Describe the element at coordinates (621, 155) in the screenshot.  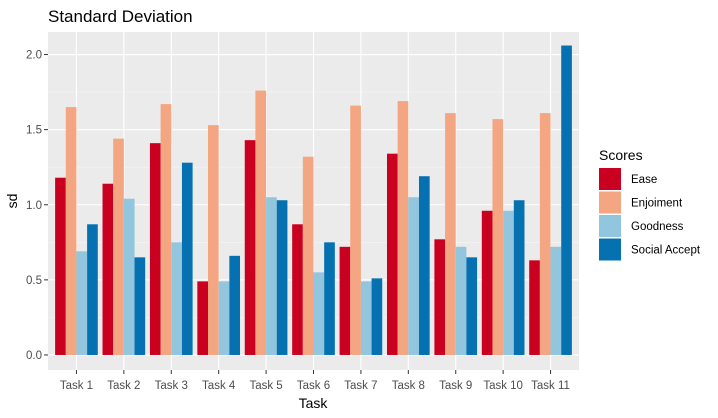
I see `legend-title: Scores` at that location.